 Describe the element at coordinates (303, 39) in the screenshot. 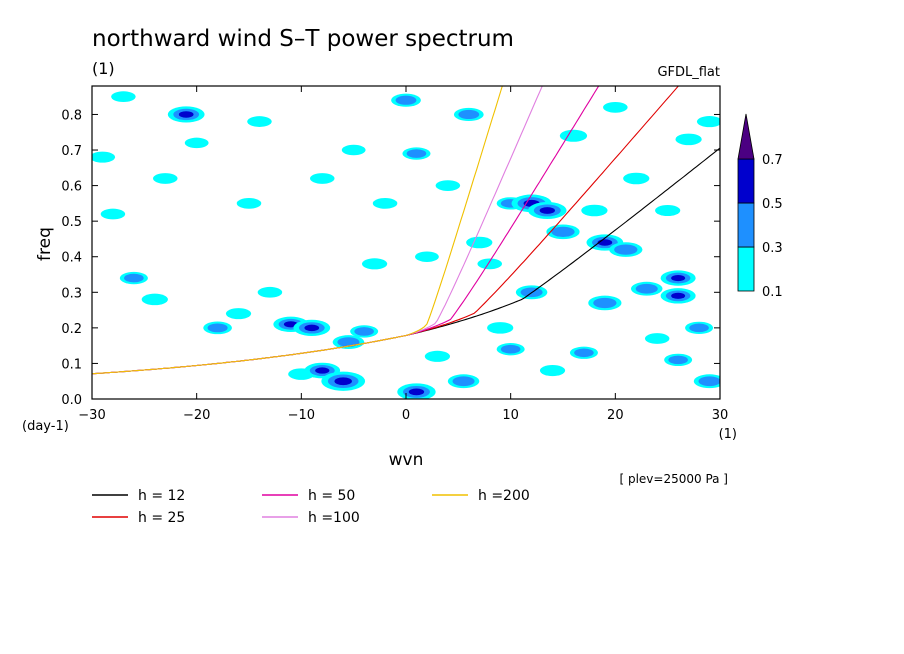

I see `chart-title: northward wind S–T power spectrum` at that location.